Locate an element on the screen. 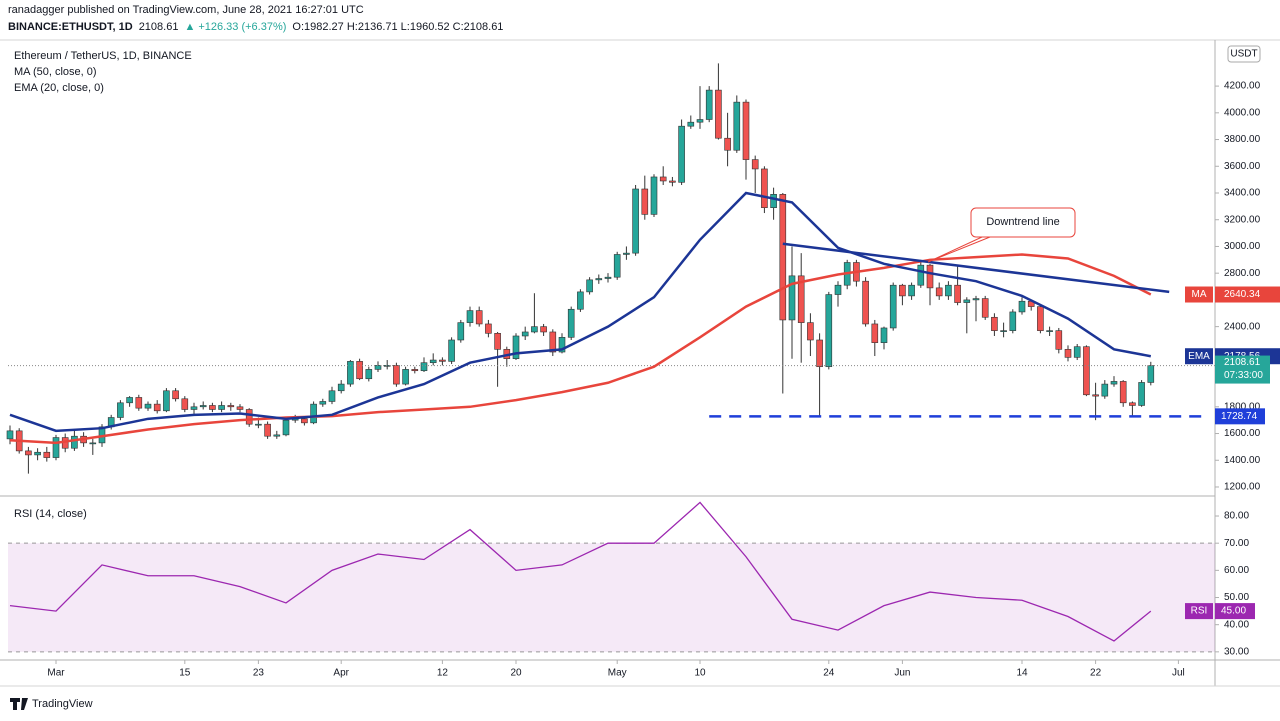  price-tick-label: 3600.00 is located at coordinates (1242, 166).